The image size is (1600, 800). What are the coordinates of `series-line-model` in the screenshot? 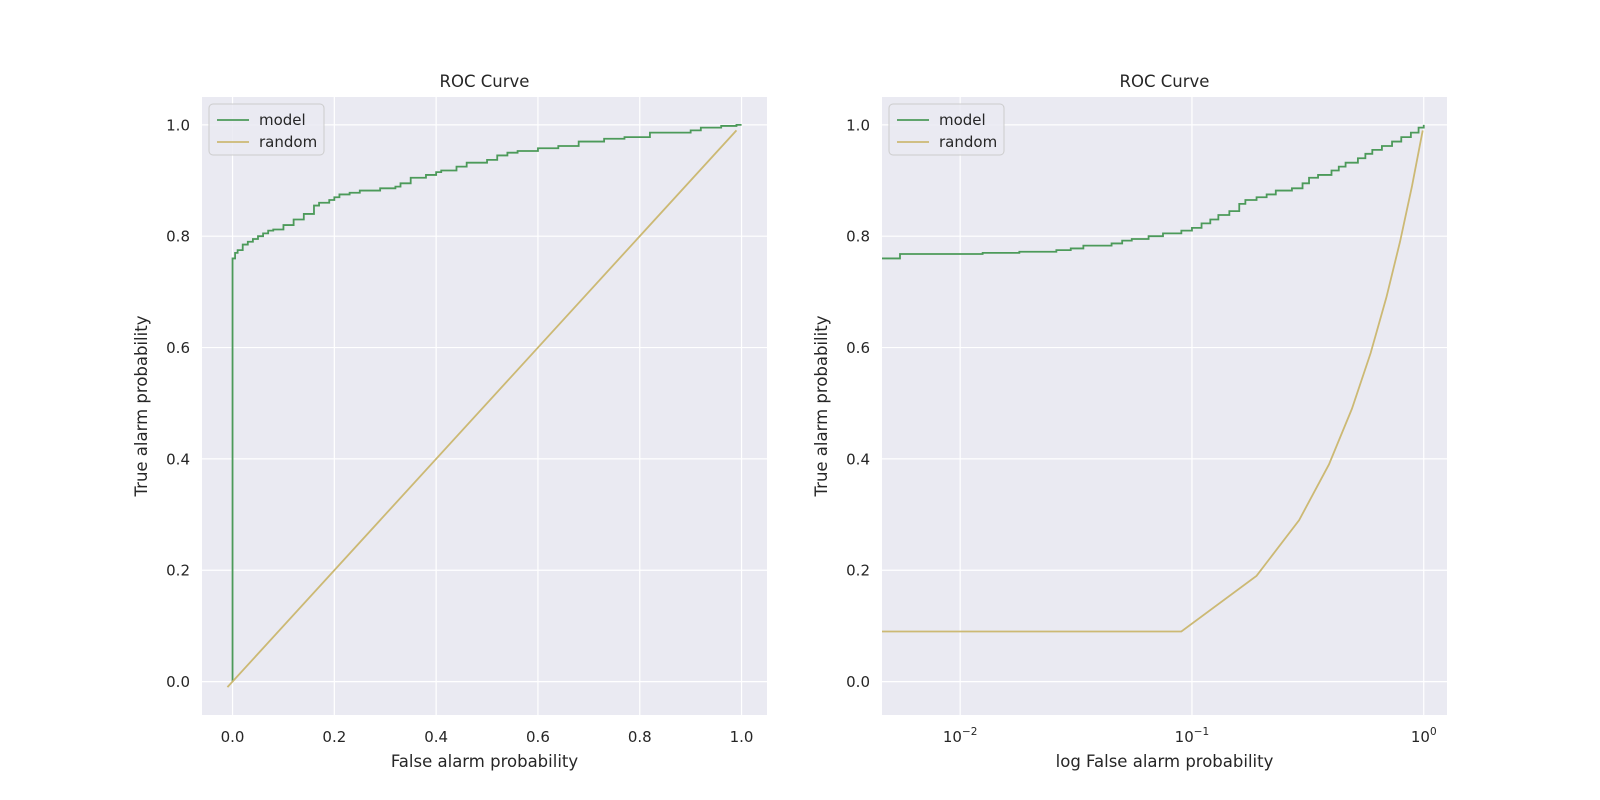 It's located at (1153, 192).